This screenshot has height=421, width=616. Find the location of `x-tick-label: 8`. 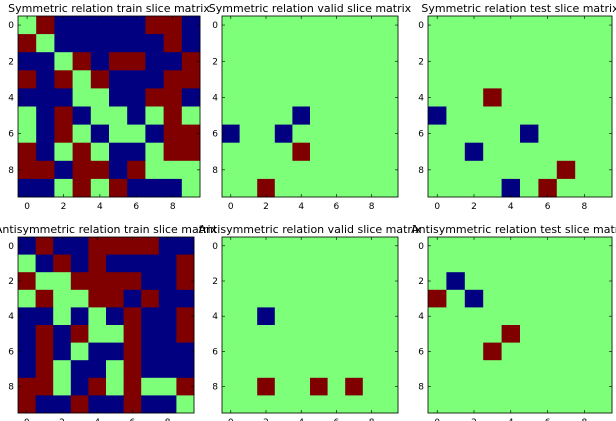

x-tick-label: 8 is located at coordinates (173, 207).